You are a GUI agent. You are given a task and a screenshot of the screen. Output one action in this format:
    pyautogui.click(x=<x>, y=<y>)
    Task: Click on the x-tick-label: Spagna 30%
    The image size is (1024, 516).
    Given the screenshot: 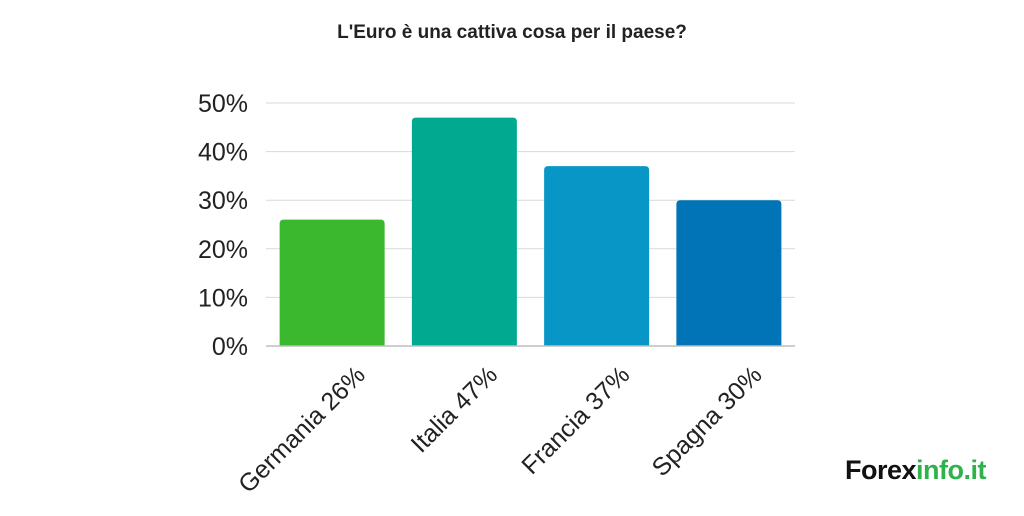 What is the action you would take?
    pyautogui.click(x=707, y=421)
    